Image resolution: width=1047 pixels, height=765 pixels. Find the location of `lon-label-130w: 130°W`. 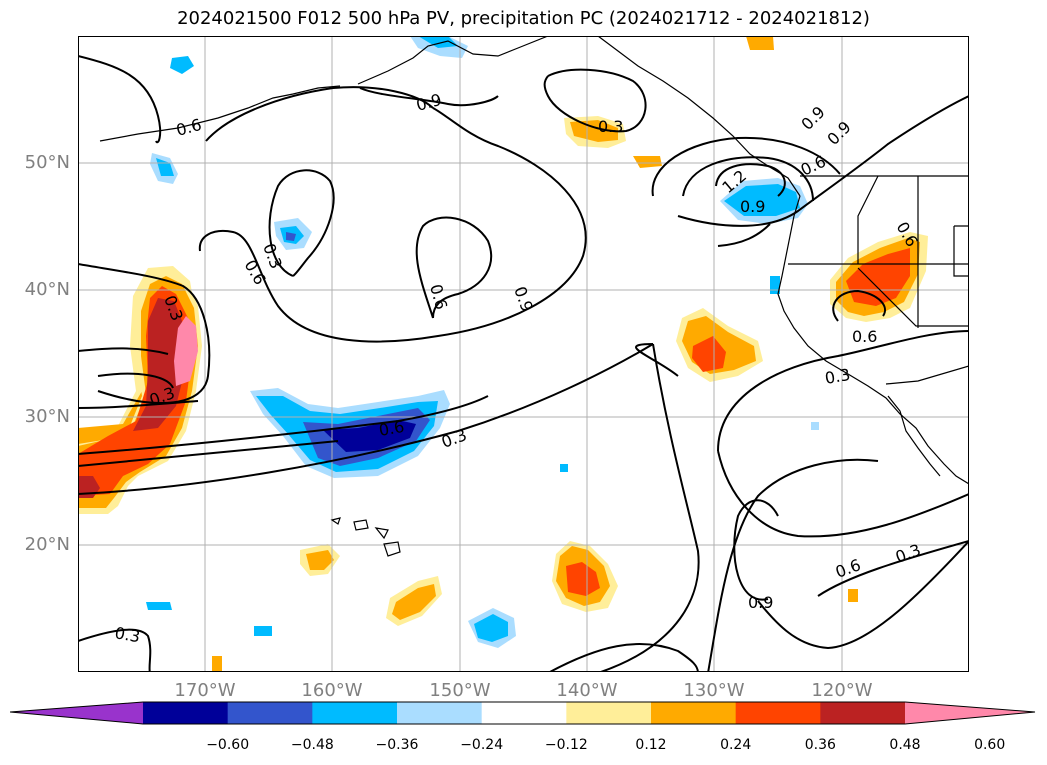

lon-label-130w: 130°W is located at coordinates (714, 690).